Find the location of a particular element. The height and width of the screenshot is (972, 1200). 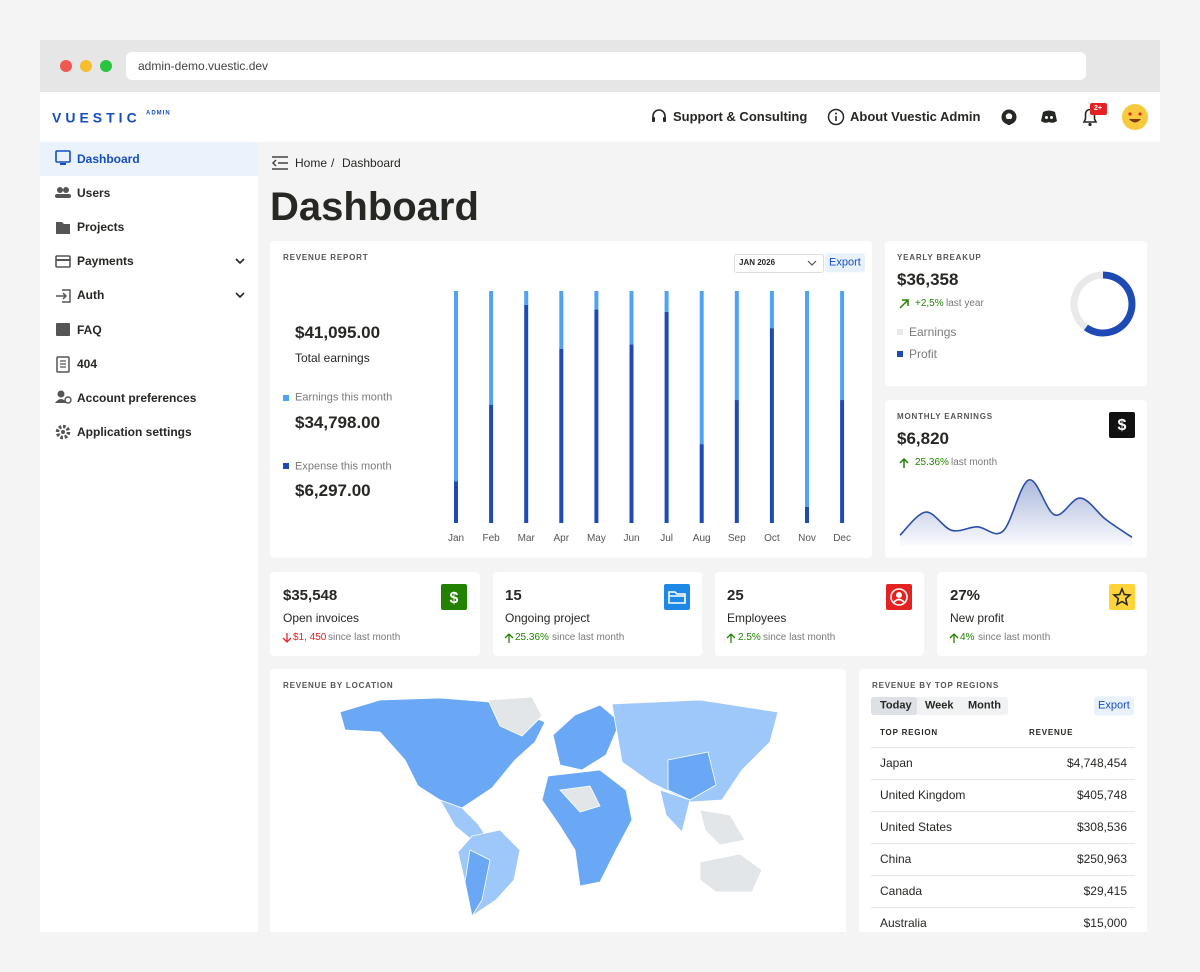

stat-value: 25 is located at coordinates (735, 595).